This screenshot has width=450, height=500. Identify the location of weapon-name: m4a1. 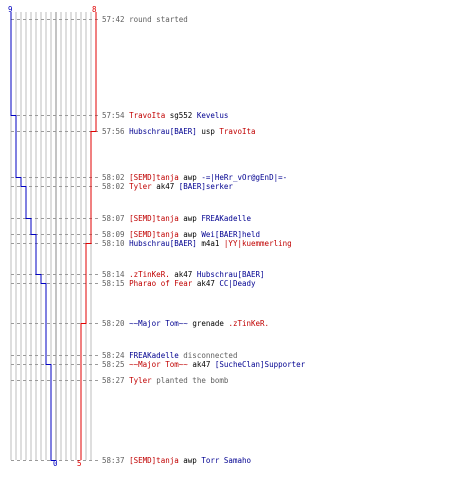
(210, 243).